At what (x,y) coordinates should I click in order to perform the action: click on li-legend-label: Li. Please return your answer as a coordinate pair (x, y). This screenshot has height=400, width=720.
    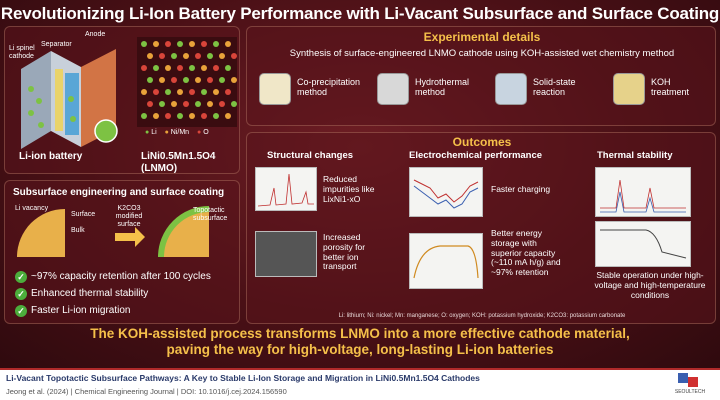
    Looking at the image, I should click on (154, 132).